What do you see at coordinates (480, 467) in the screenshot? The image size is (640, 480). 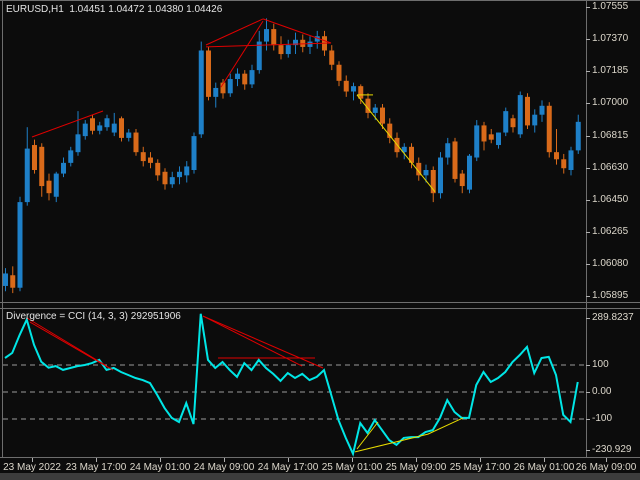 I see `time-axis-label: 25 May 17:00` at bounding box center [480, 467].